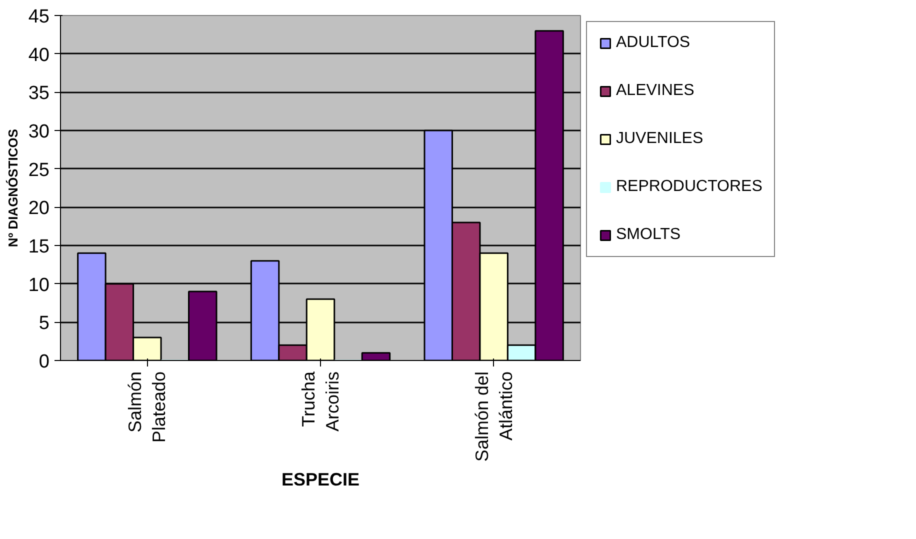 The width and height of the screenshot is (916, 539). I want to click on legend-label: SMOLTS, so click(648, 235).